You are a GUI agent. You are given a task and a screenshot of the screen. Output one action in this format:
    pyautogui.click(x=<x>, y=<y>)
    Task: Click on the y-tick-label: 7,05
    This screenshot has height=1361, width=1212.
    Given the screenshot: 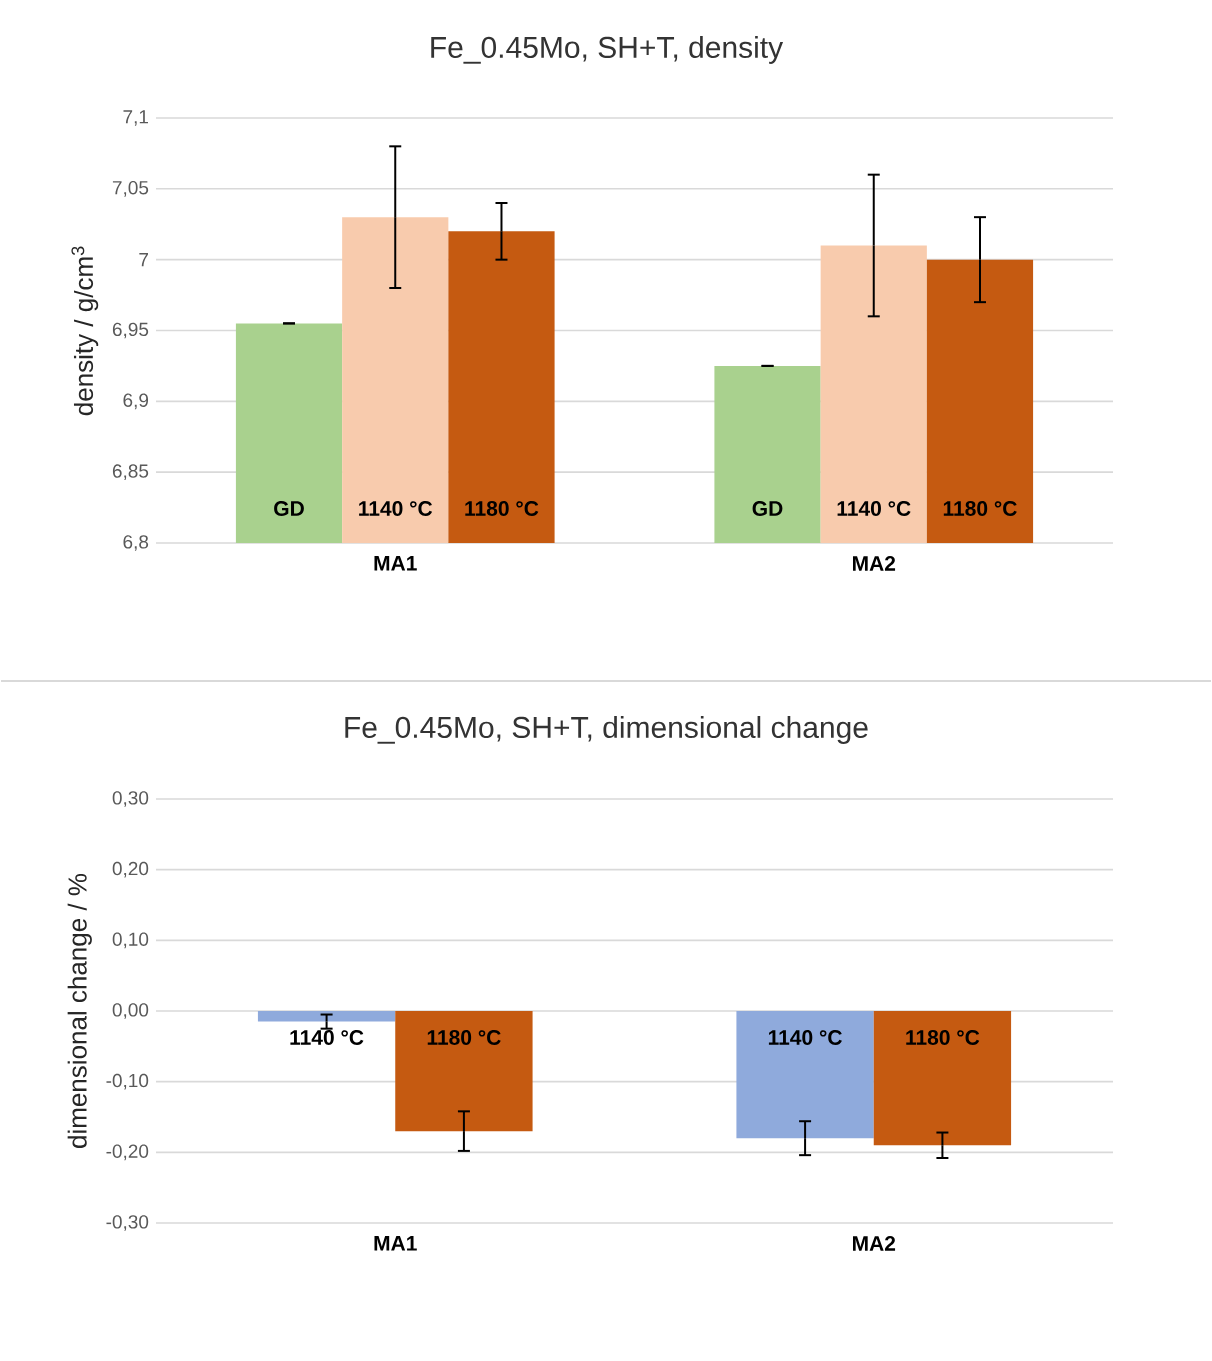 What is the action you would take?
    pyautogui.click(x=130, y=188)
    